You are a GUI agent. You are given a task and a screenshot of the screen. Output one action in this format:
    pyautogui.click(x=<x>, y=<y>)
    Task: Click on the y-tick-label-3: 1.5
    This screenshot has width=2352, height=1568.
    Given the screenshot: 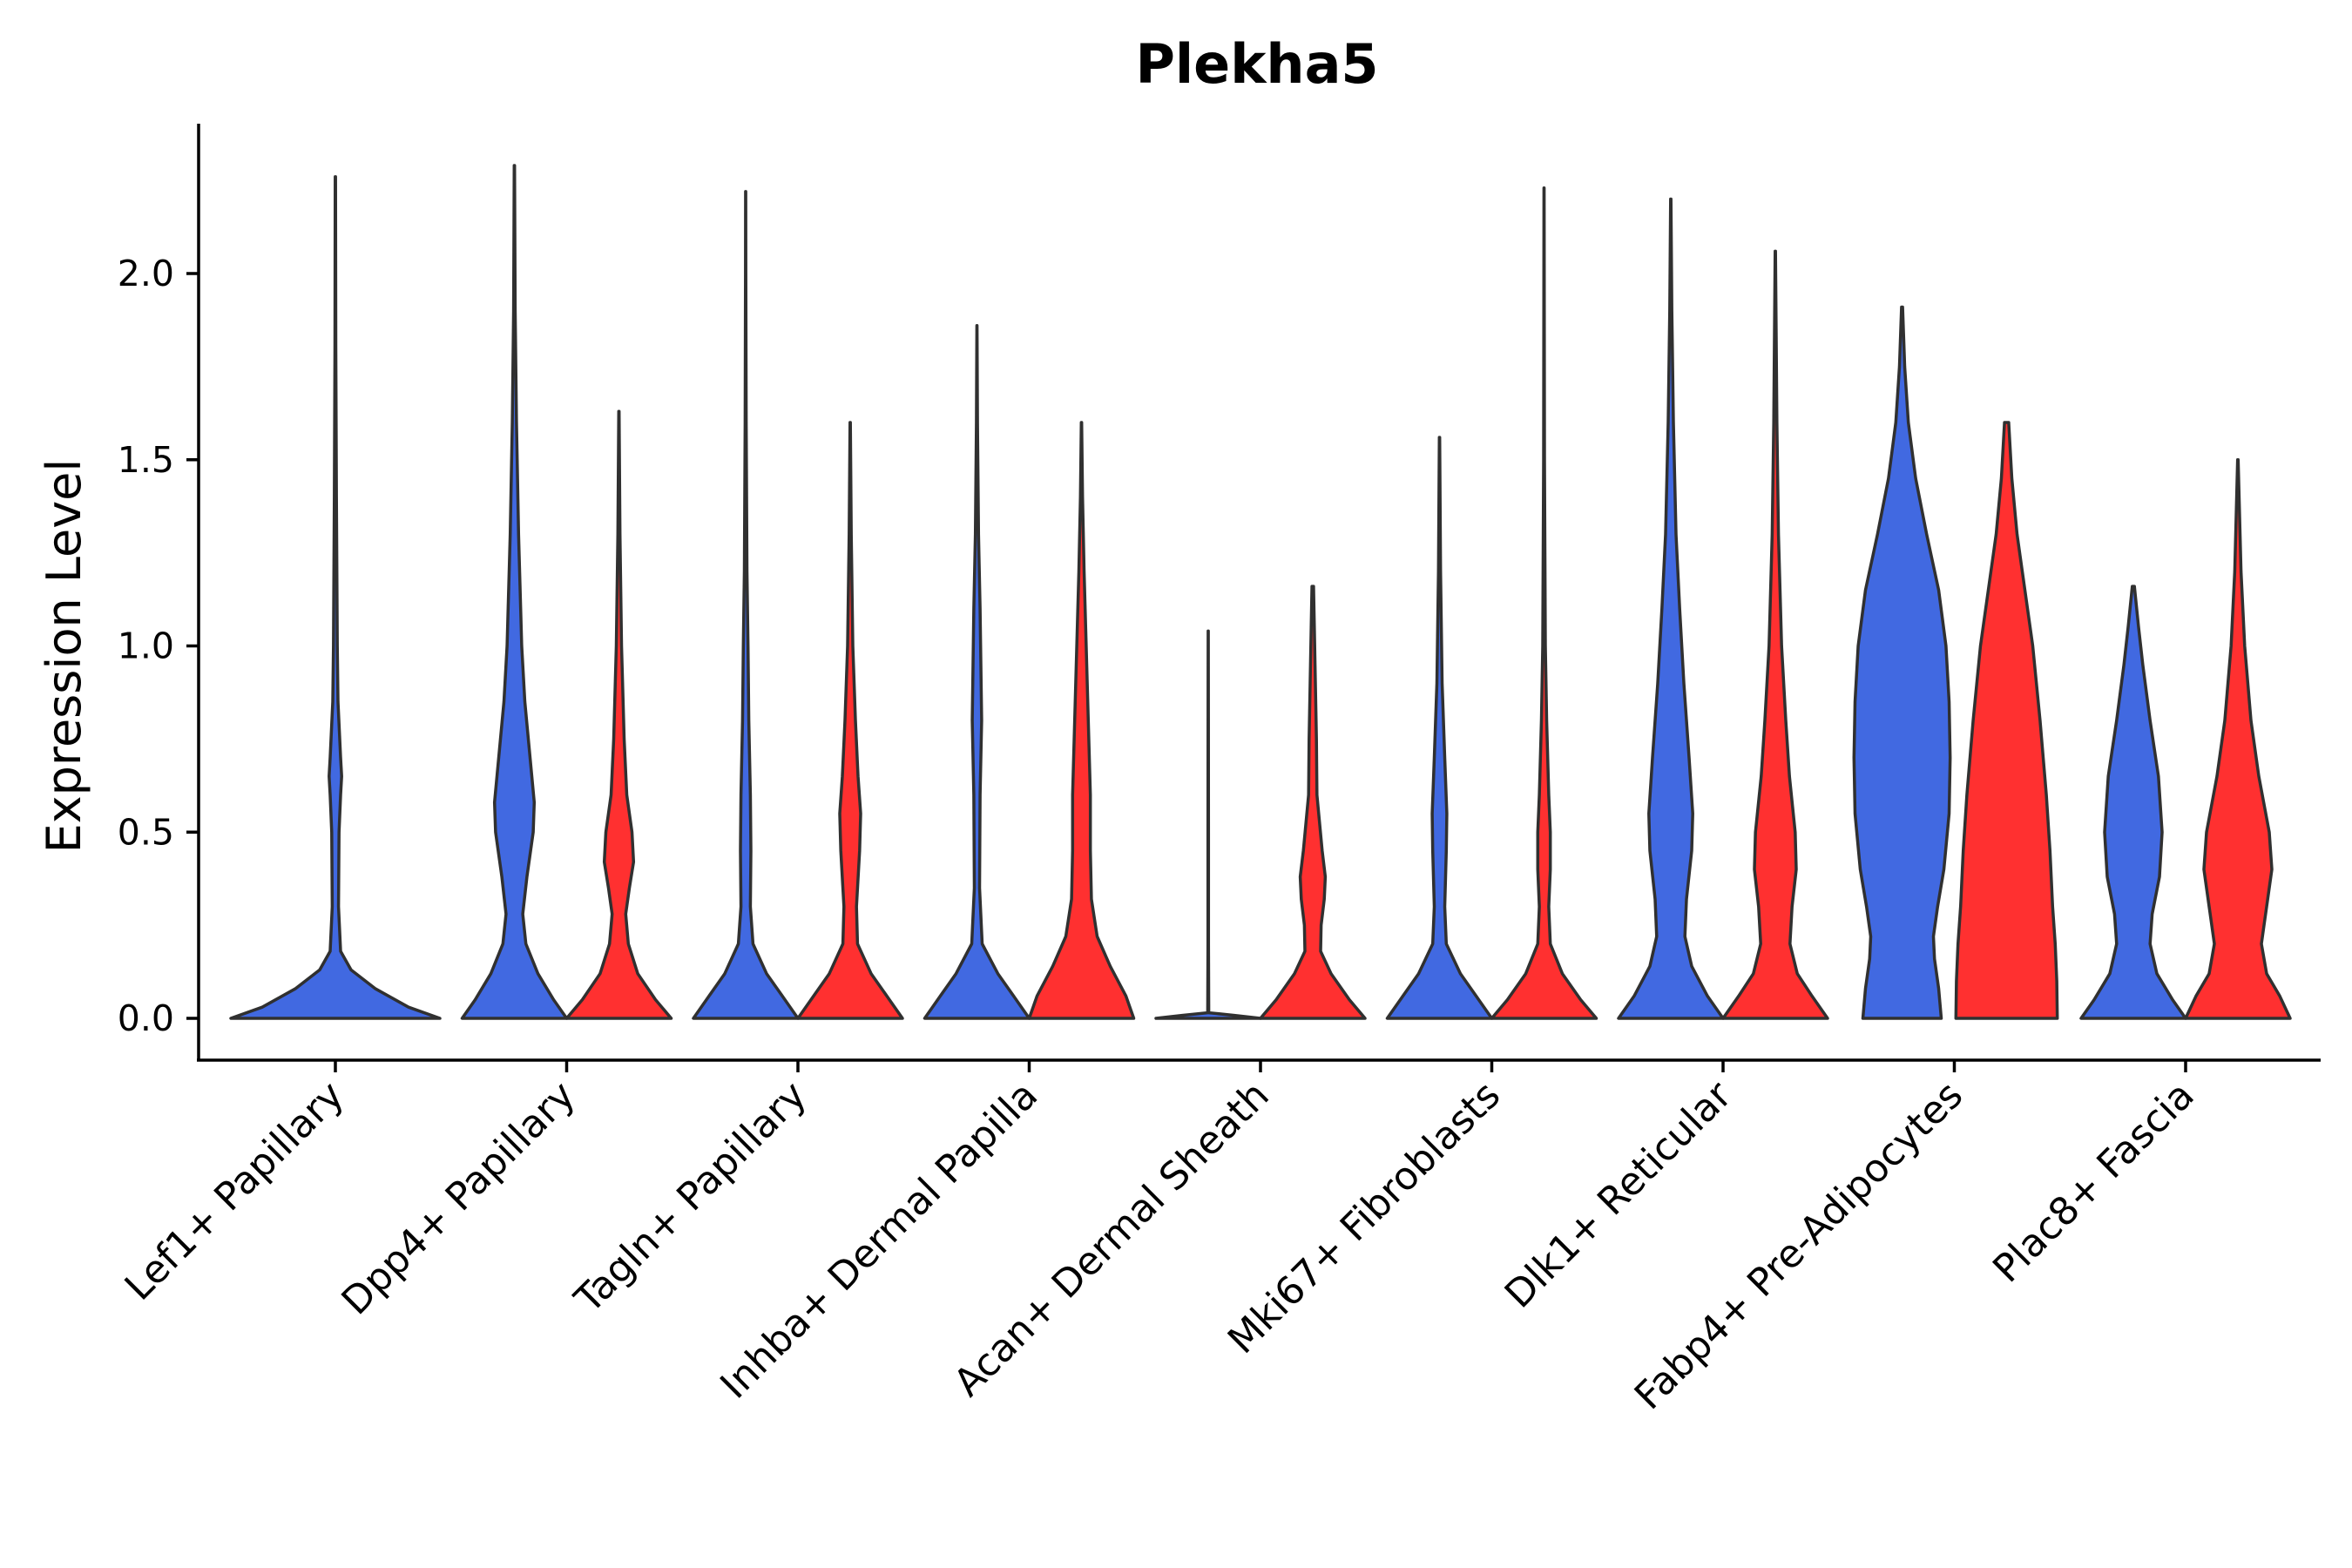 What is the action you would take?
    pyautogui.click(x=146, y=460)
    